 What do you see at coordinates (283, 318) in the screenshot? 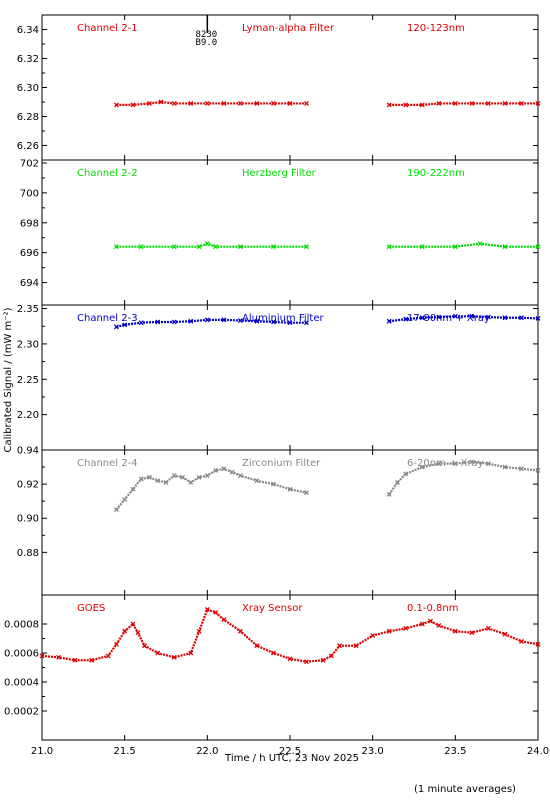
I see `filter-label: Aluminium Filter` at bounding box center [283, 318].